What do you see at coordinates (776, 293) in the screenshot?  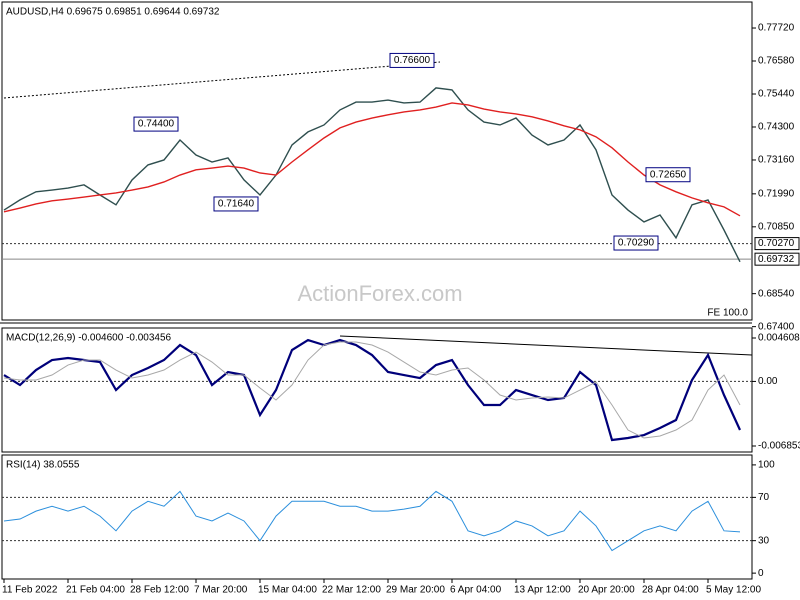 I see `y-tick-label: 0.68540` at bounding box center [776, 293].